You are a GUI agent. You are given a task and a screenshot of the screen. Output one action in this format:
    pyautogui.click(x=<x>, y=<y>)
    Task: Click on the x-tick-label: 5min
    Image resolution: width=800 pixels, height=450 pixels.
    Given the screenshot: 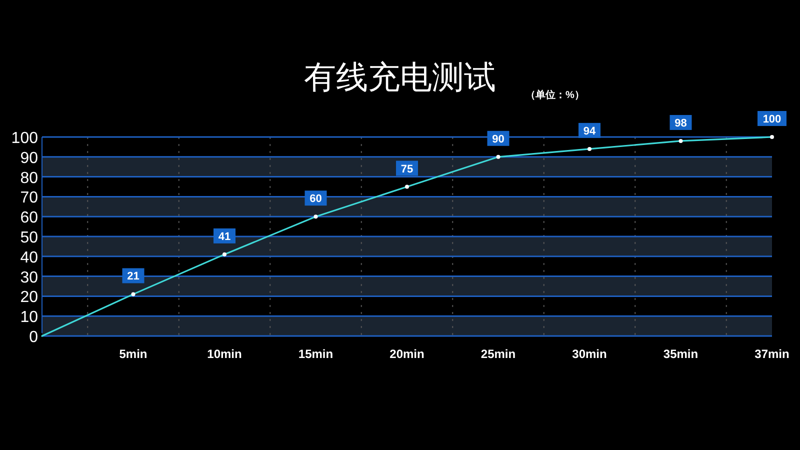 What is the action you would take?
    pyautogui.click(x=133, y=354)
    